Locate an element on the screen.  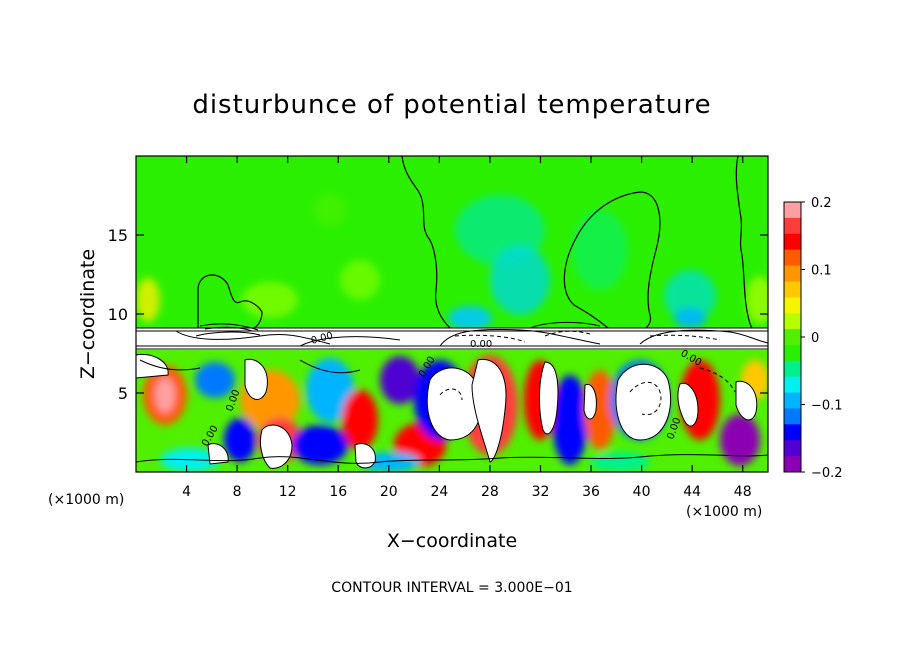
z-axis-label: Z−coordinate is located at coordinates (88, 314).